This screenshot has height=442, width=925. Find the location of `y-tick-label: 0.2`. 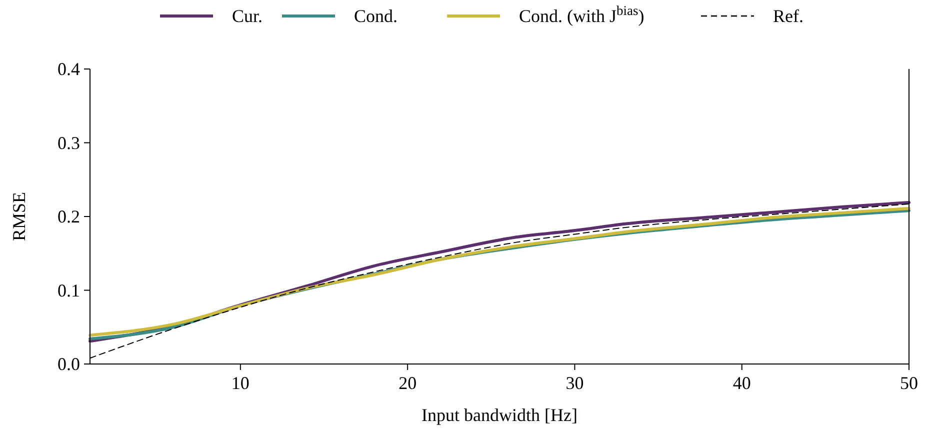

y-tick-label: 0.2 is located at coordinates (69, 216).